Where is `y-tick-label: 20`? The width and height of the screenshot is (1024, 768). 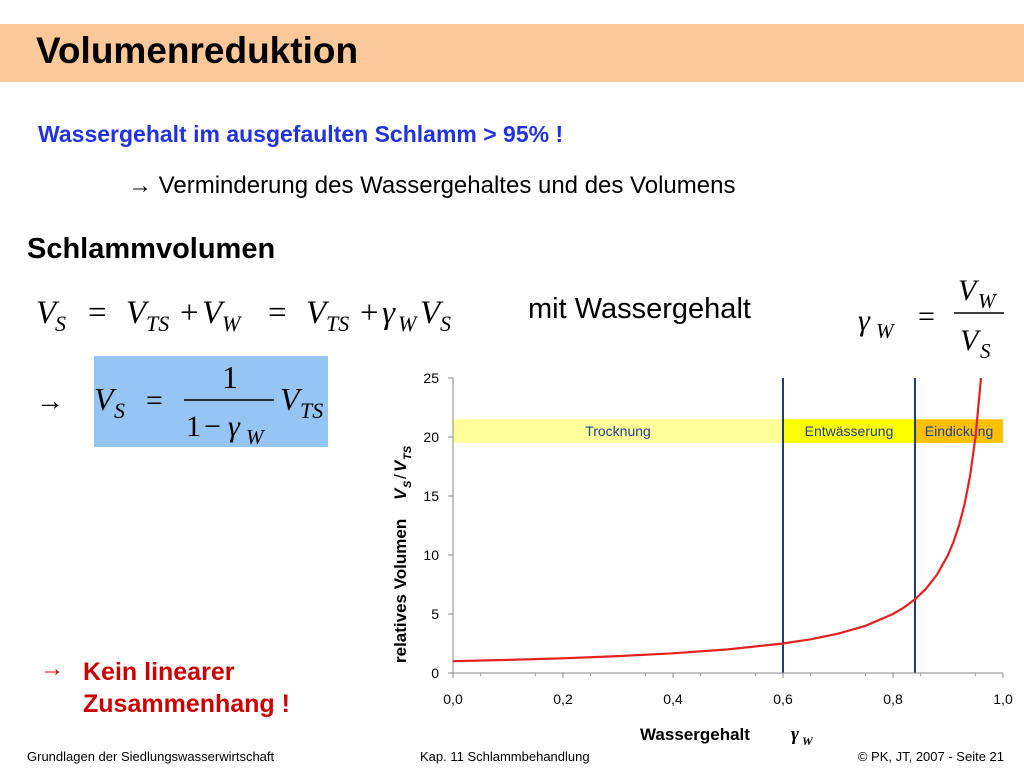 y-tick-label: 20 is located at coordinates (431, 437).